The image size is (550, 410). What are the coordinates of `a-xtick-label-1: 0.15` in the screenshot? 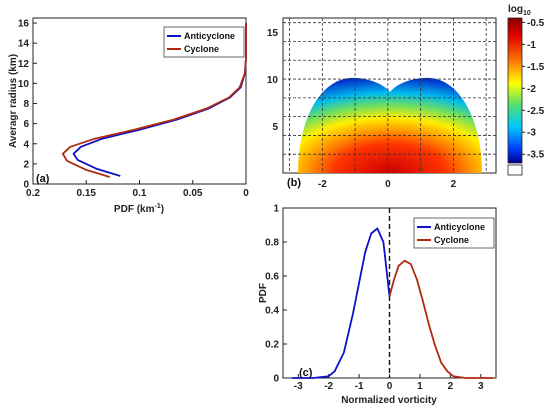 It's located at (87, 193).